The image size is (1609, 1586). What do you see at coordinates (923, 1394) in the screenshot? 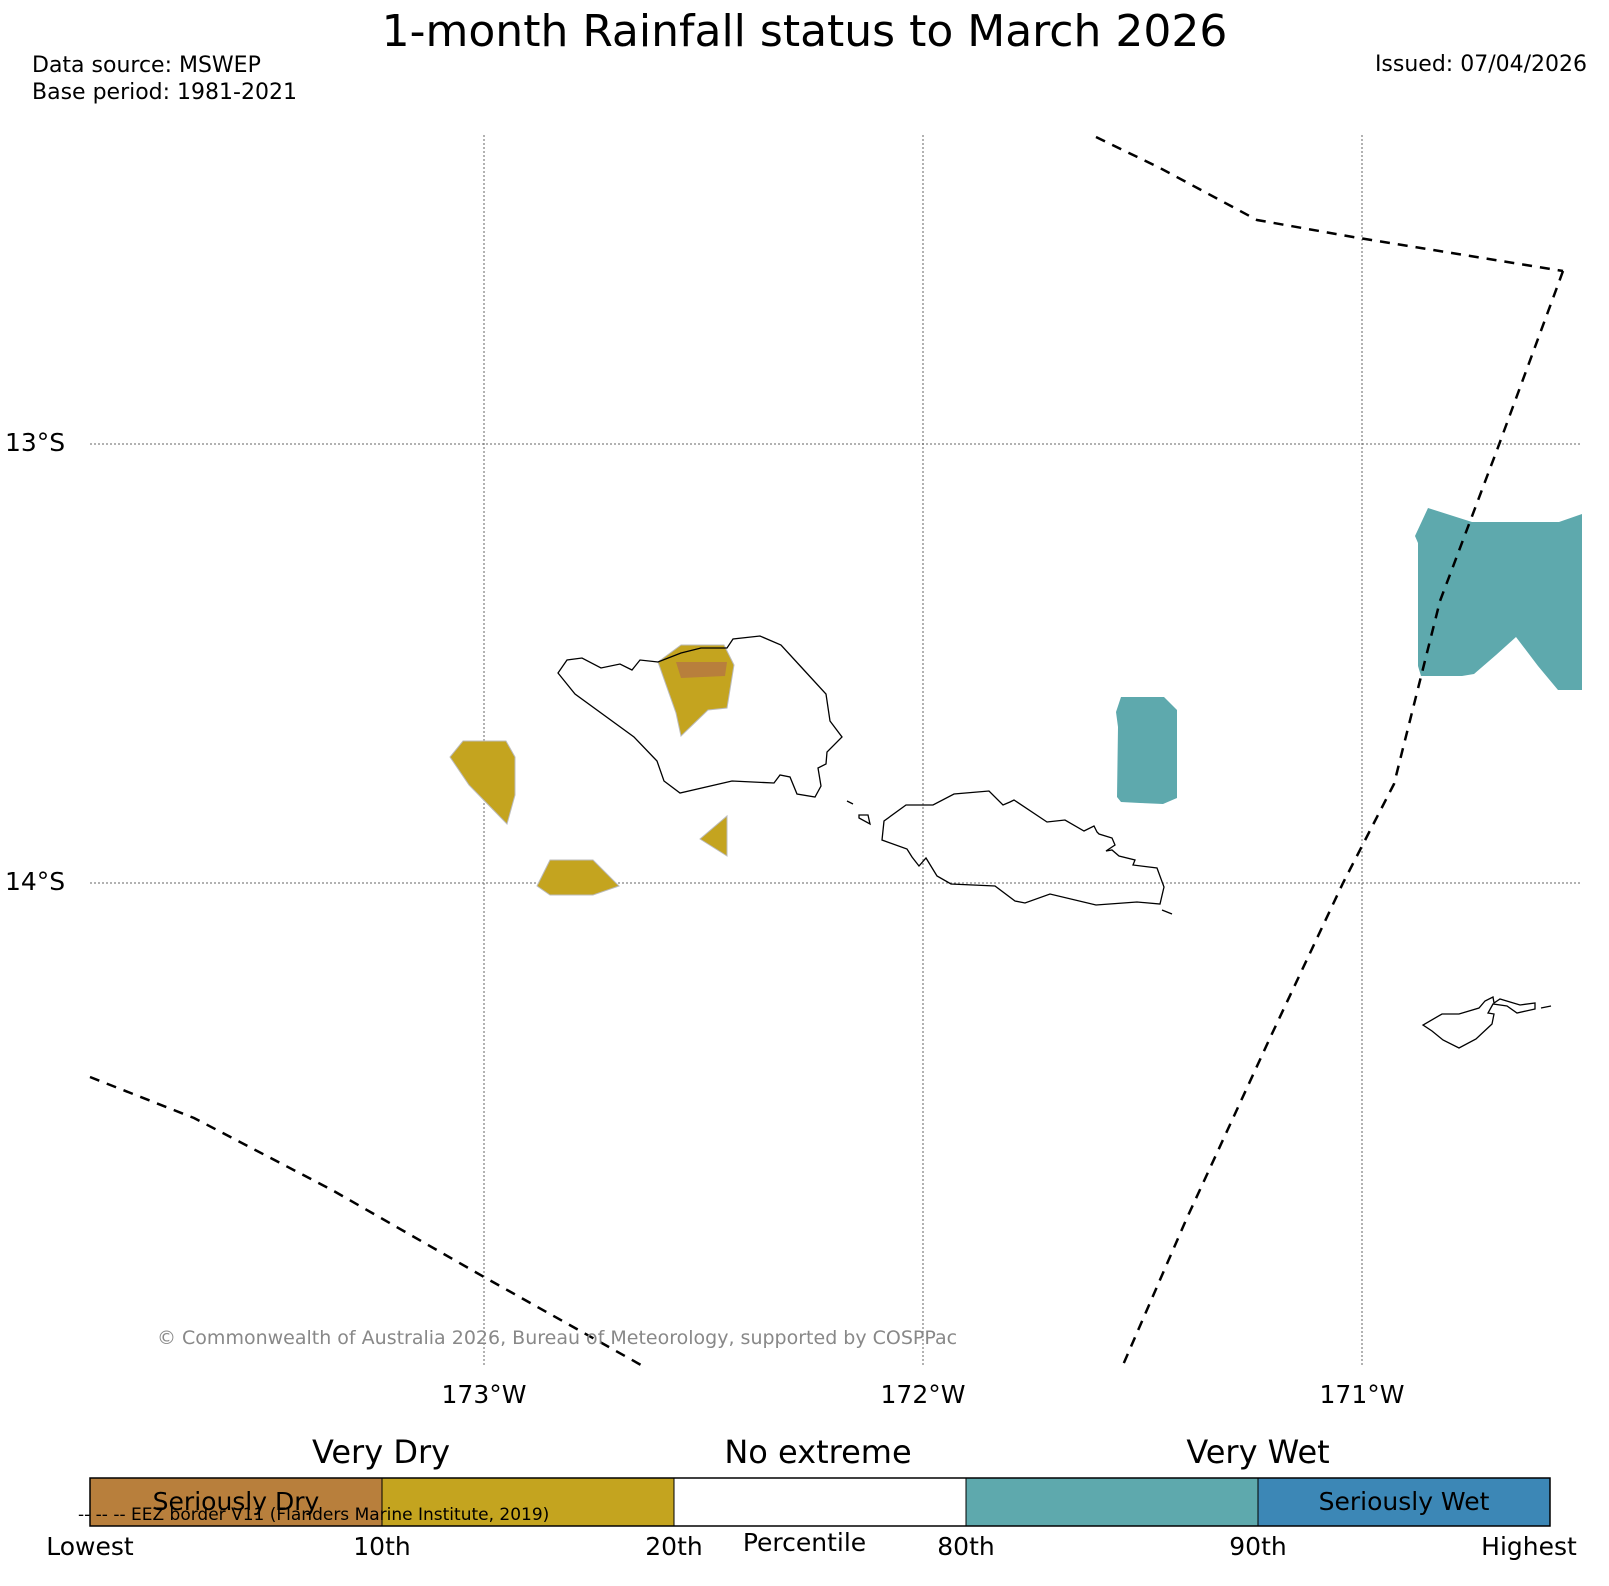
I see `lon-label-172w: 172°W` at bounding box center [923, 1394].